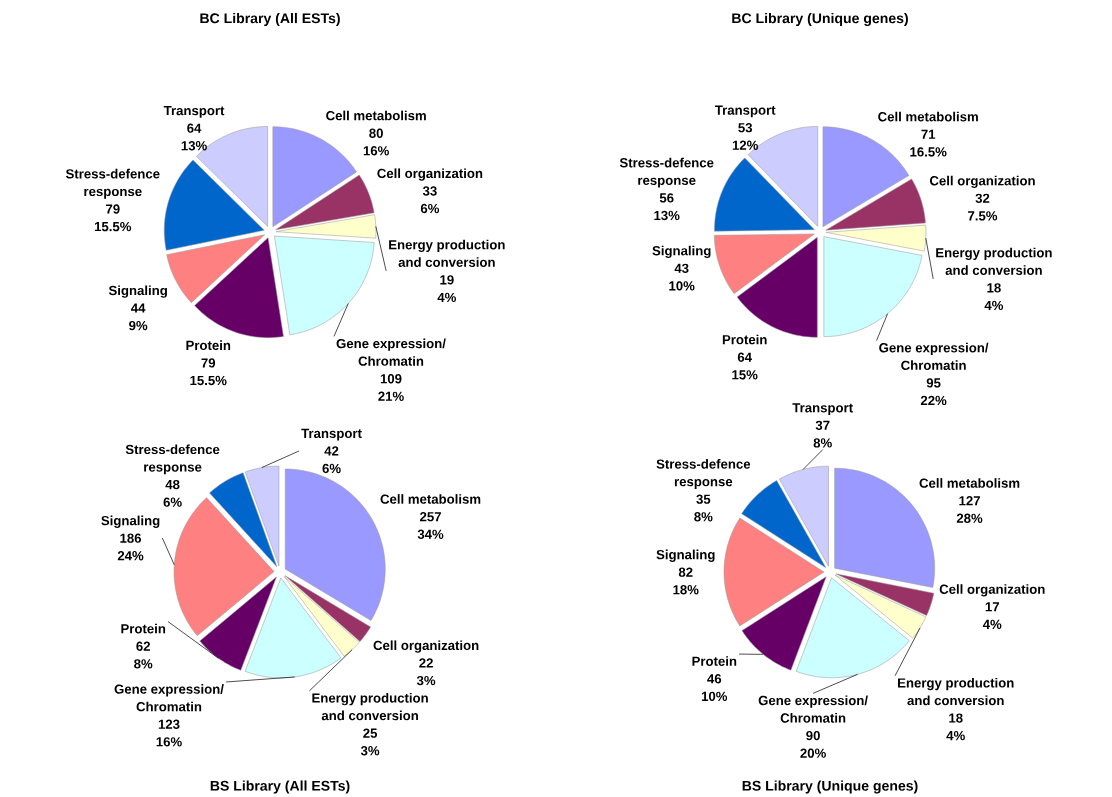  What do you see at coordinates (270, 19) in the screenshot?
I see `chart-title: BC Library (All ESTs)` at bounding box center [270, 19].